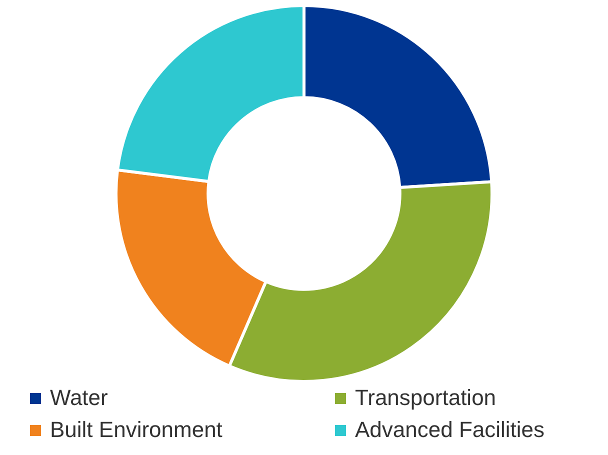  Describe the element at coordinates (450, 430) in the screenshot. I see `legend-label: Advanced Facilities` at that location.